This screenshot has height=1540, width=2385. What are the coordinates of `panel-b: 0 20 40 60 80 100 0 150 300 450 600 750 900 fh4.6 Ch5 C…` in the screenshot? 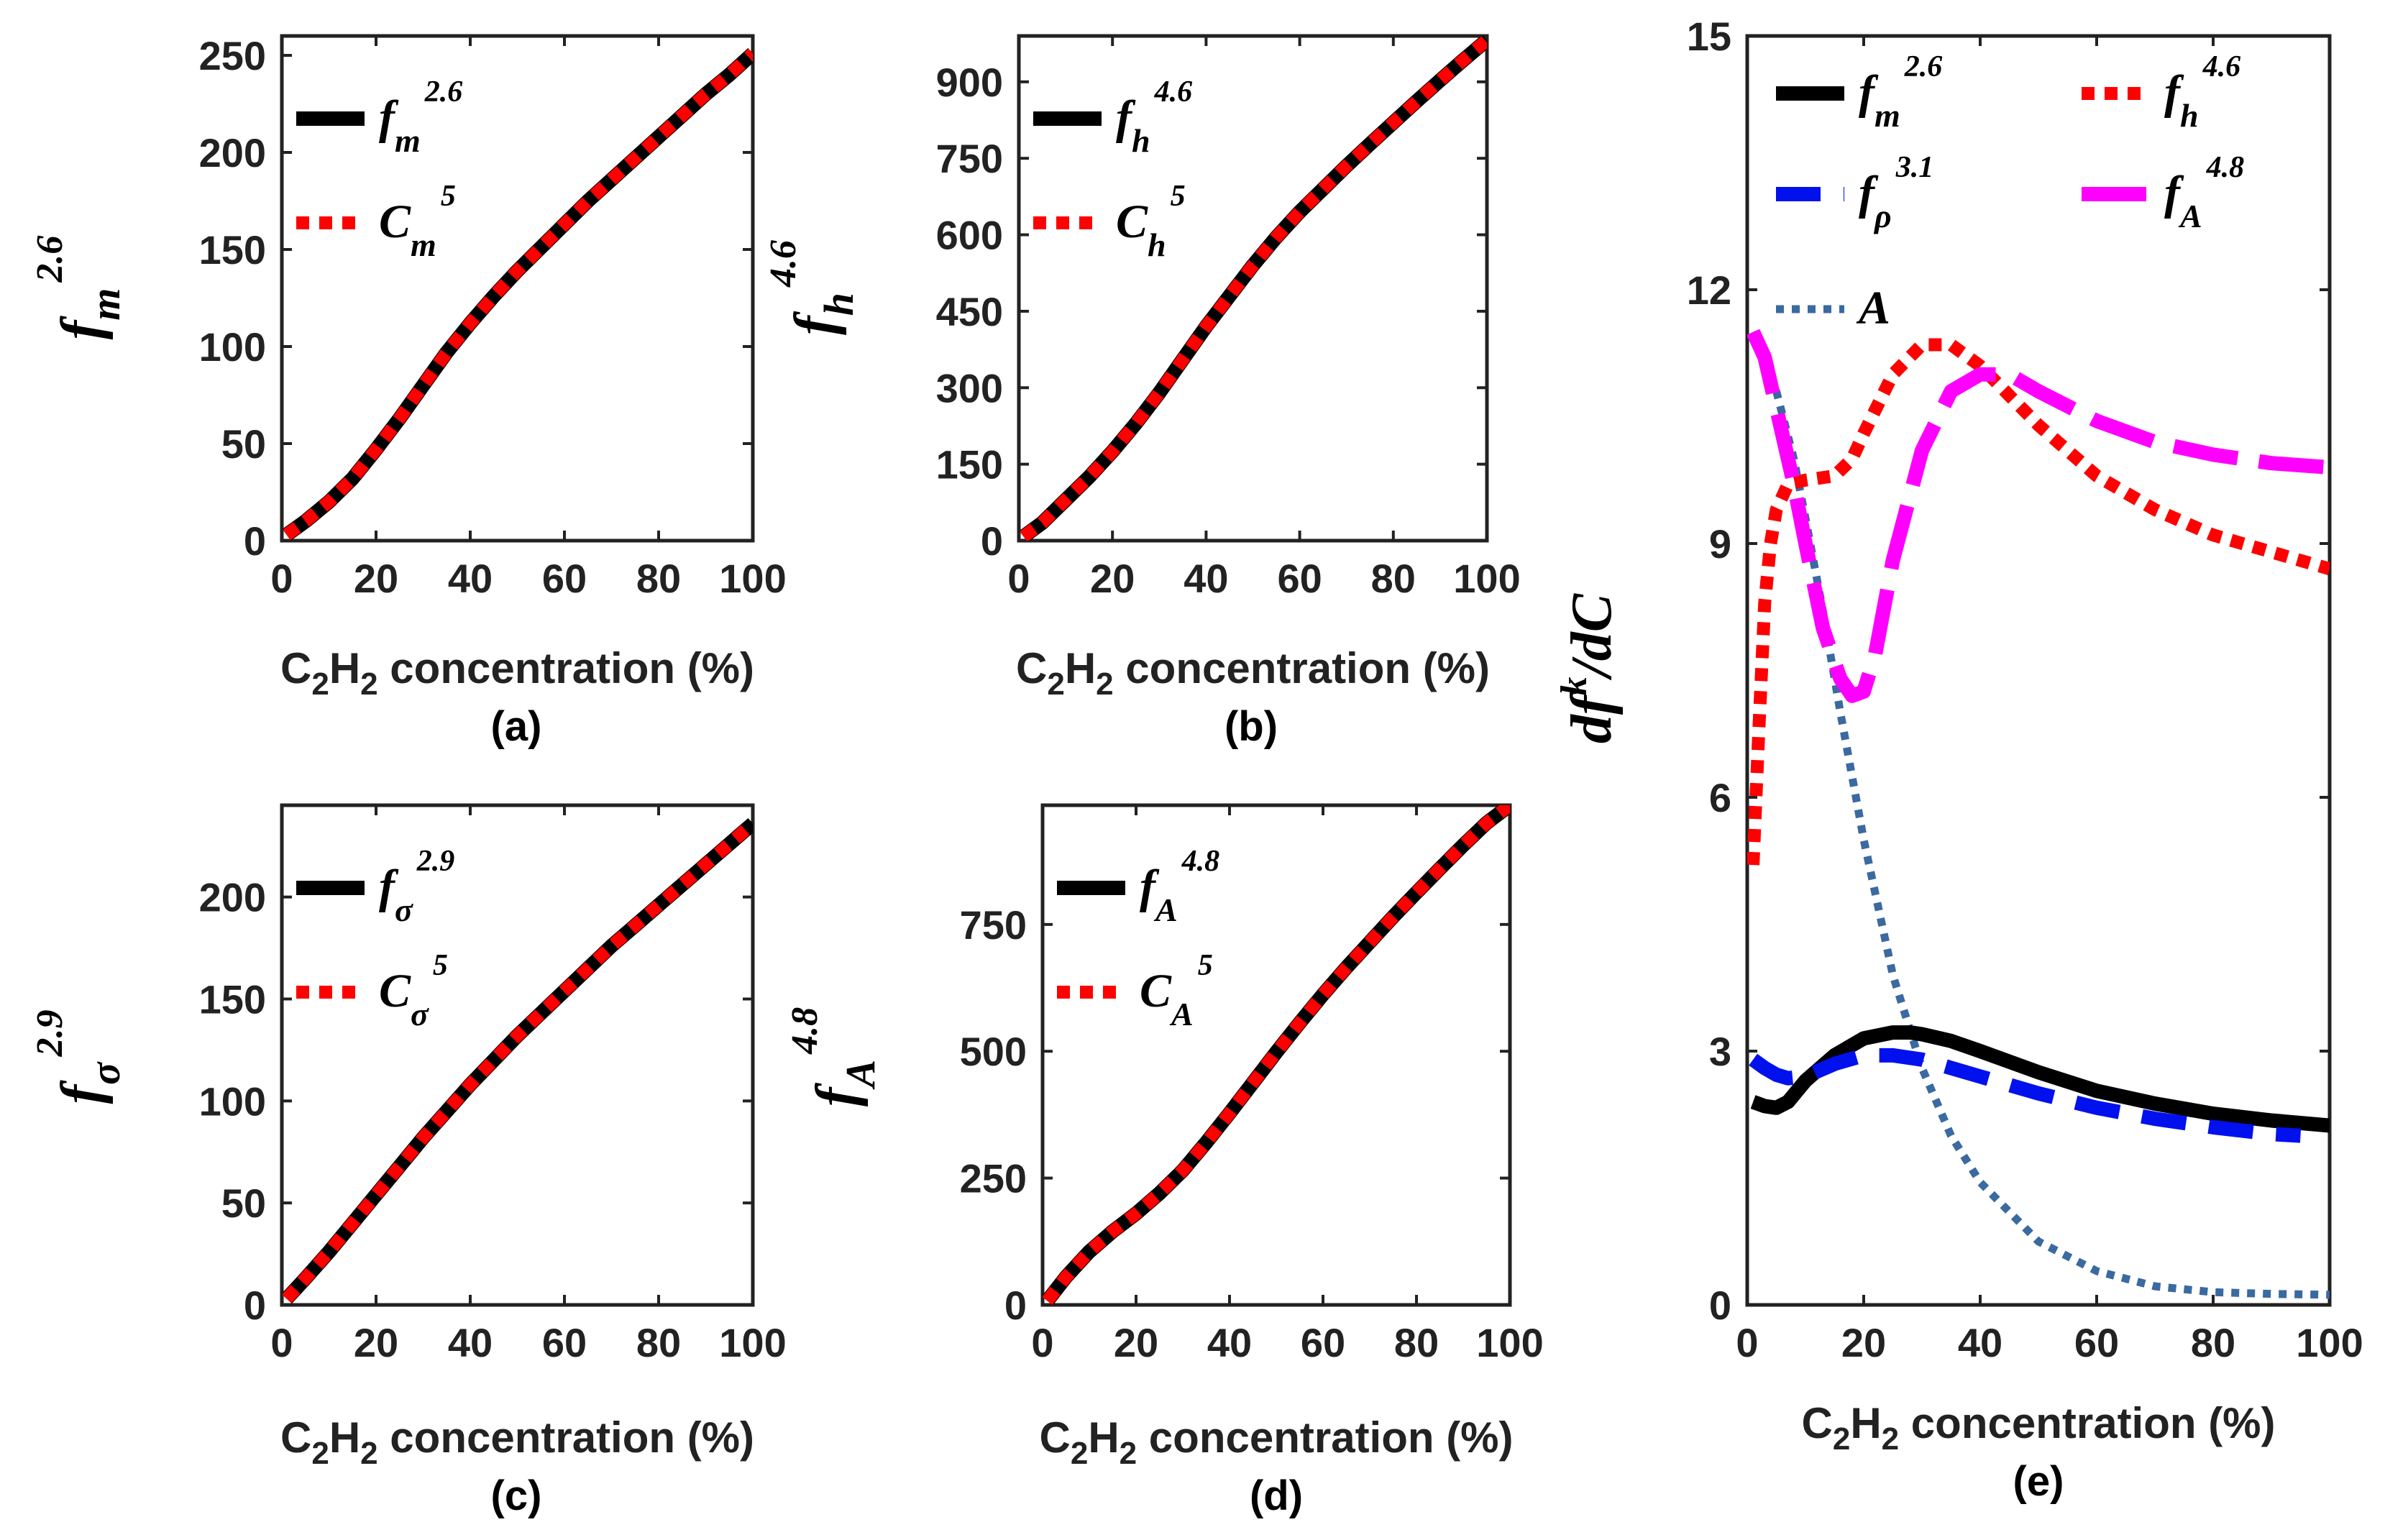 It's located at (1142, 392).